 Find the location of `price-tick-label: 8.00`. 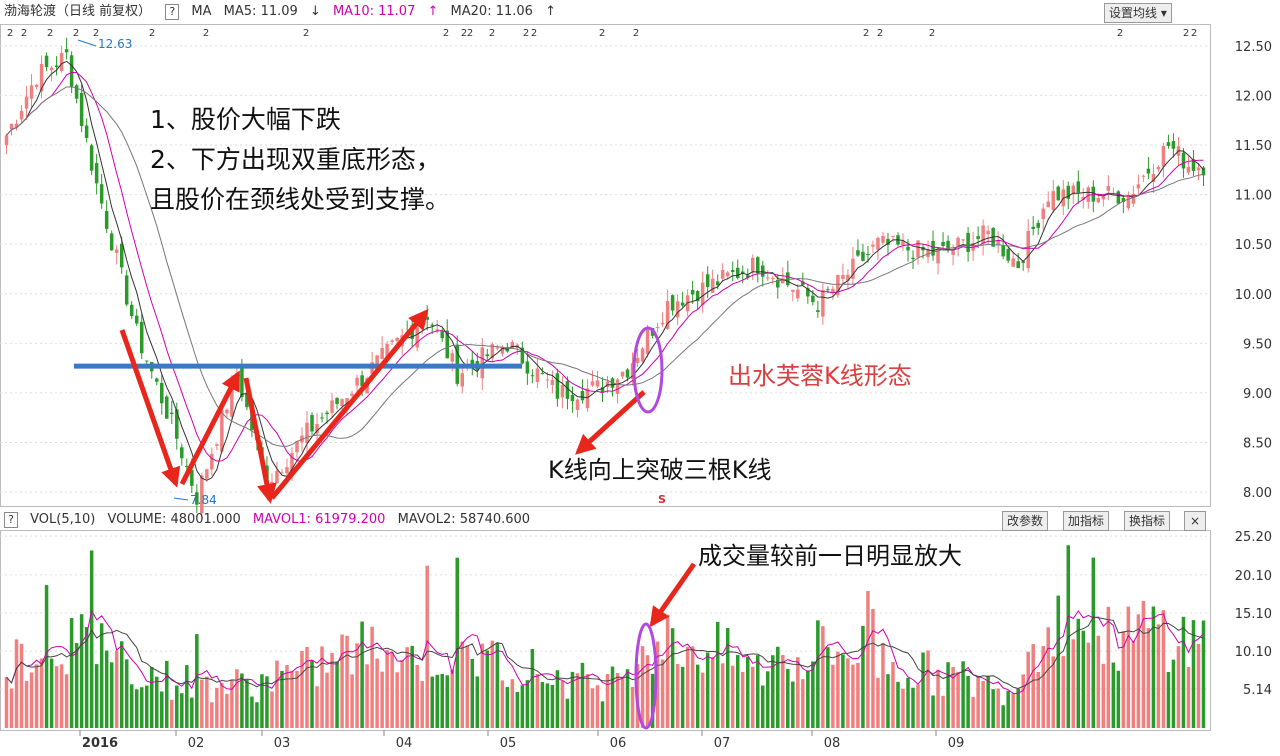

price-tick-label: 8.00 is located at coordinates (1257, 493).